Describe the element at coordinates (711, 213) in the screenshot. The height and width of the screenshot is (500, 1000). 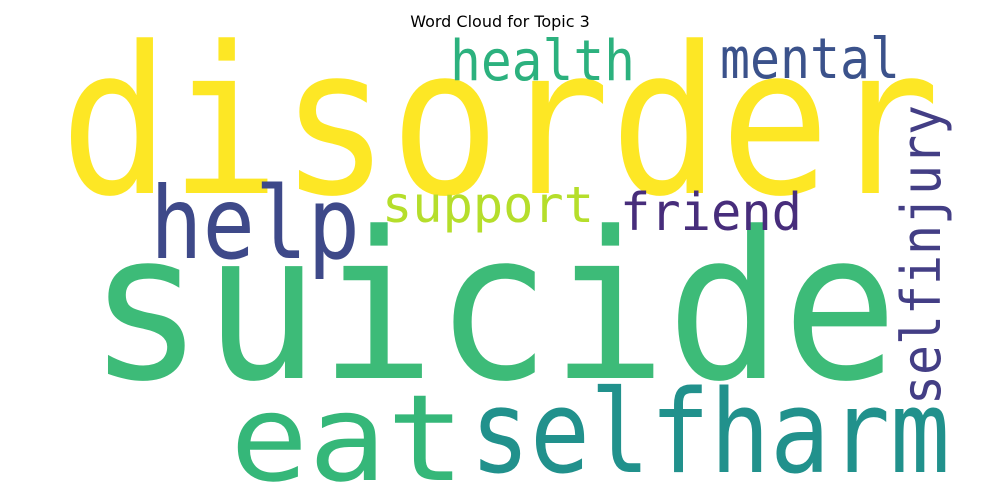
I see `word-friend: friend` at that location.